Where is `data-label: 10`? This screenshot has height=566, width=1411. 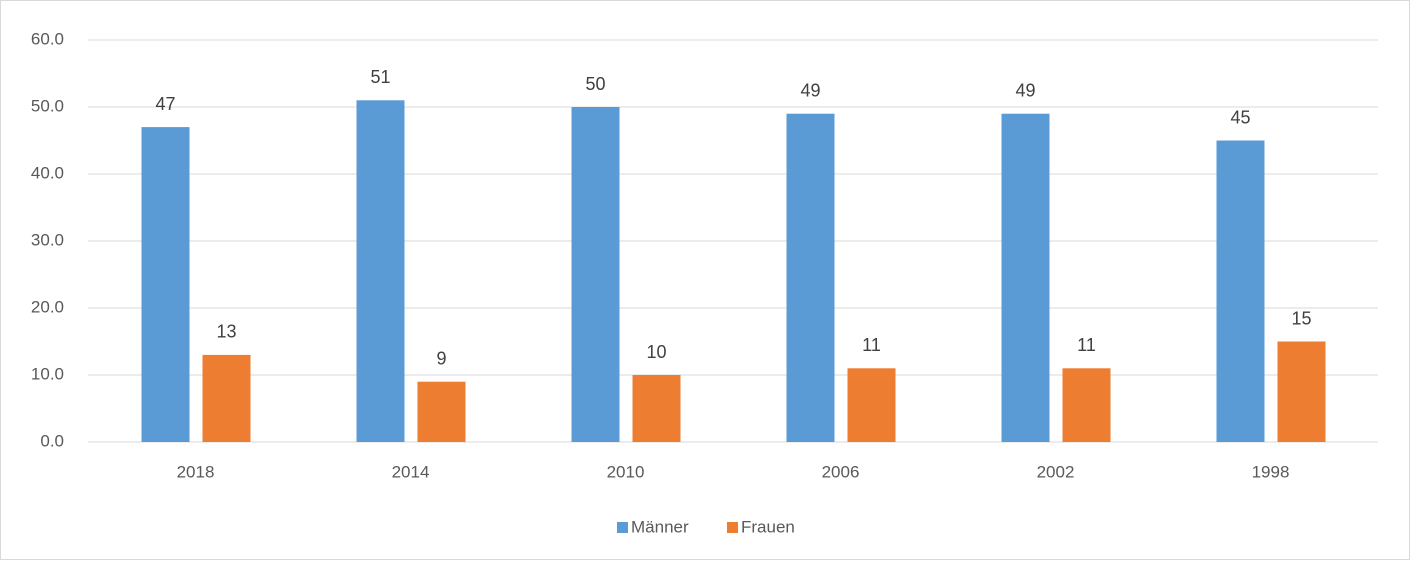 data-label: 10 is located at coordinates (656, 352).